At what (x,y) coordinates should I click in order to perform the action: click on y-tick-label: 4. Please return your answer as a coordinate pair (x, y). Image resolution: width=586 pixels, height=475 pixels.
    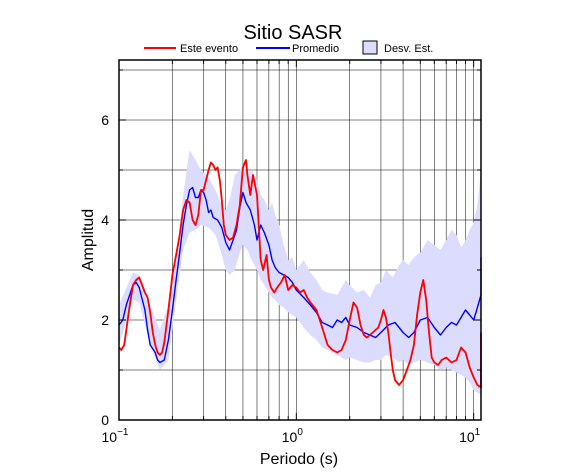
    Looking at the image, I should click on (105, 220).